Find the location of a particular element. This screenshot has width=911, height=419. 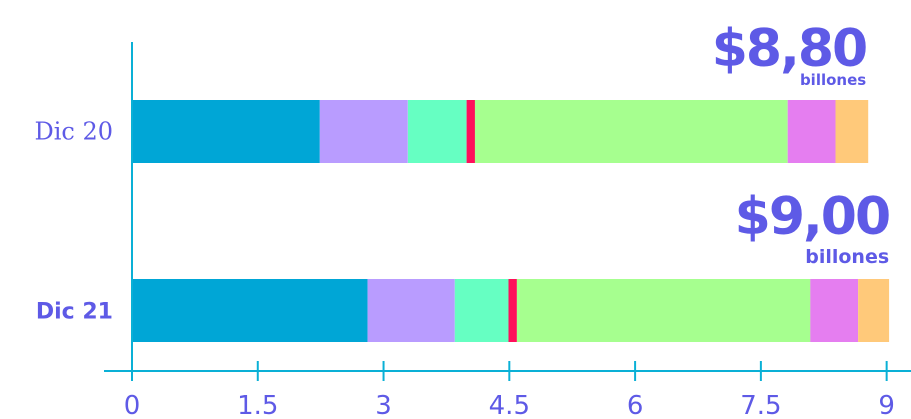

x-tick-label-6: 9 is located at coordinates (886, 405).